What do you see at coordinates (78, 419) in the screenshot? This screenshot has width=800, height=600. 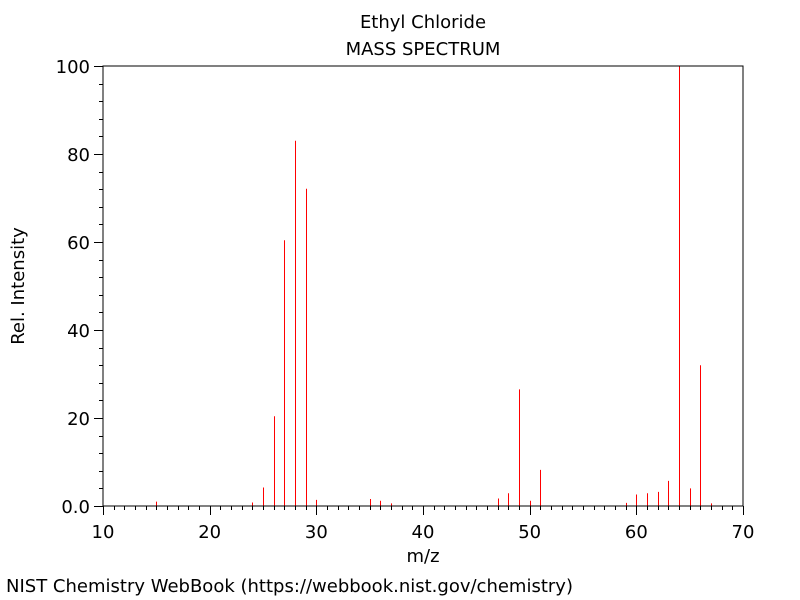 I see `y-tick-label-20: 20` at bounding box center [78, 419].